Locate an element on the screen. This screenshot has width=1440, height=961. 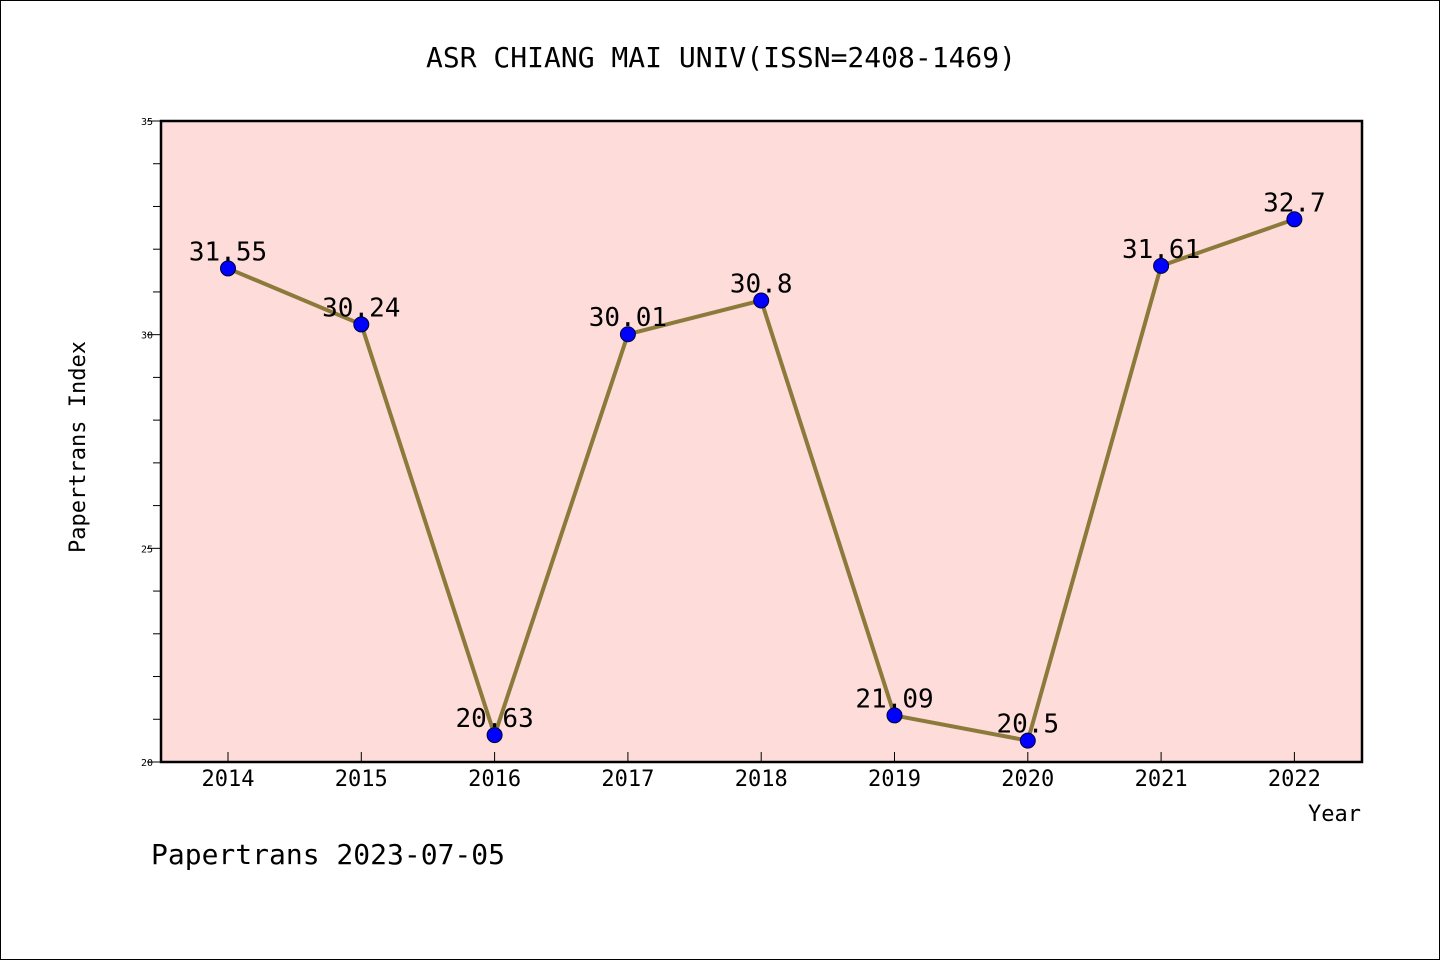
data-label: 30.01 is located at coordinates (628, 318).